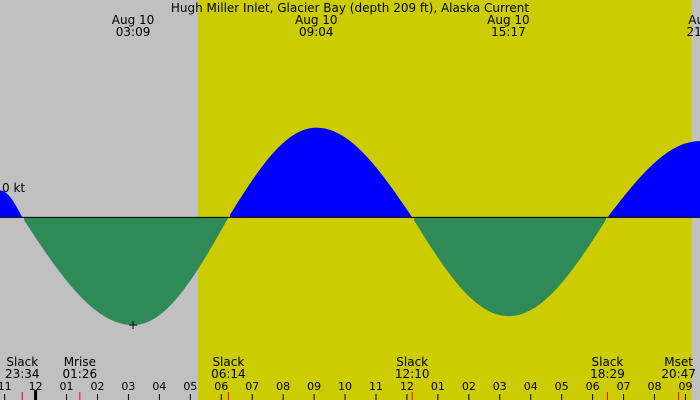 The width and height of the screenshot is (700, 400). What do you see at coordinates (316, 20) in the screenshot?
I see `peak-date-label-1: Aug 10` at bounding box center [316, 20].